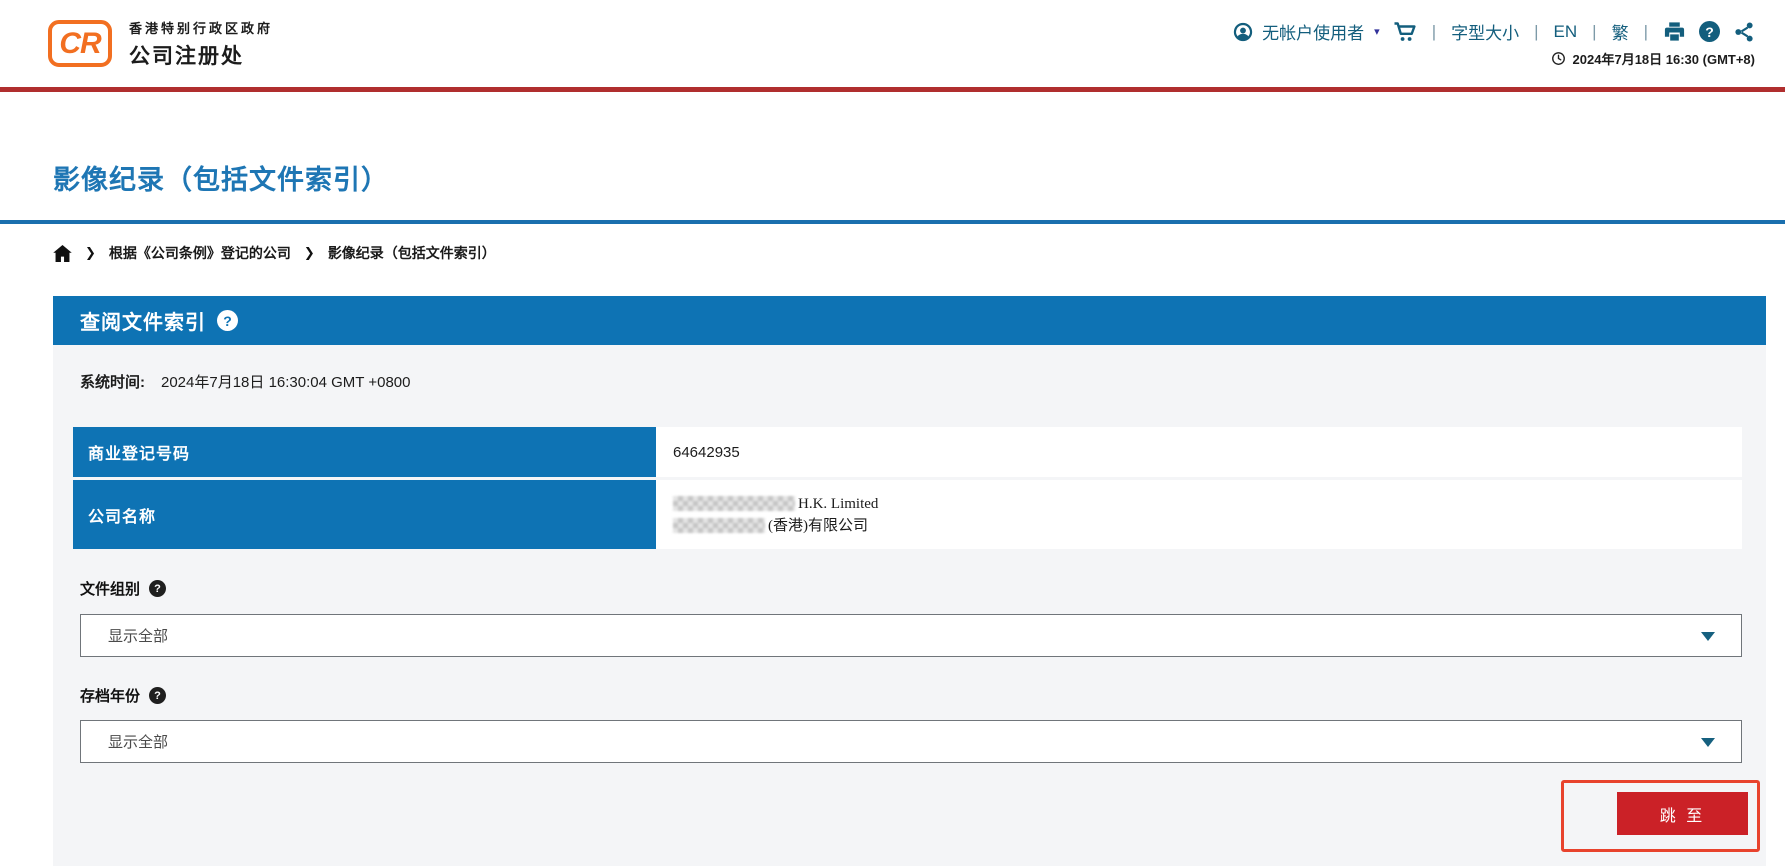  I want to click on document-group-select: 显示全部, so click(911, 635).